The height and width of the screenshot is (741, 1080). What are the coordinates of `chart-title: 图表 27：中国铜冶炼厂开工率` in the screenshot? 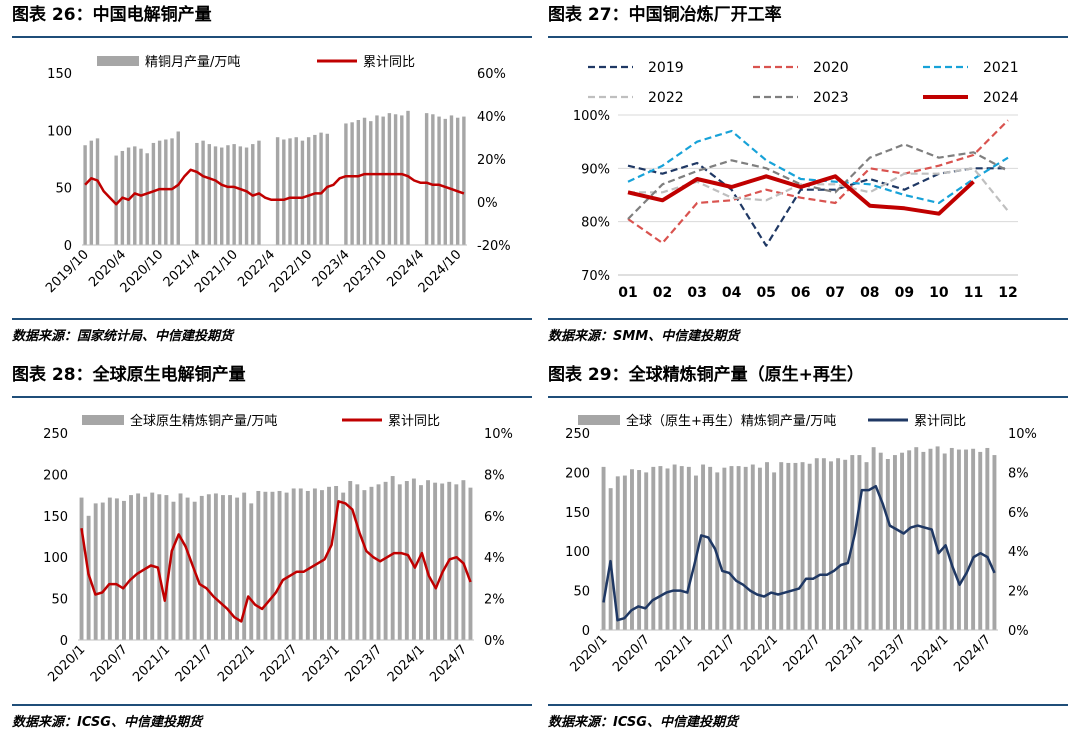 It's located at (665, 15).